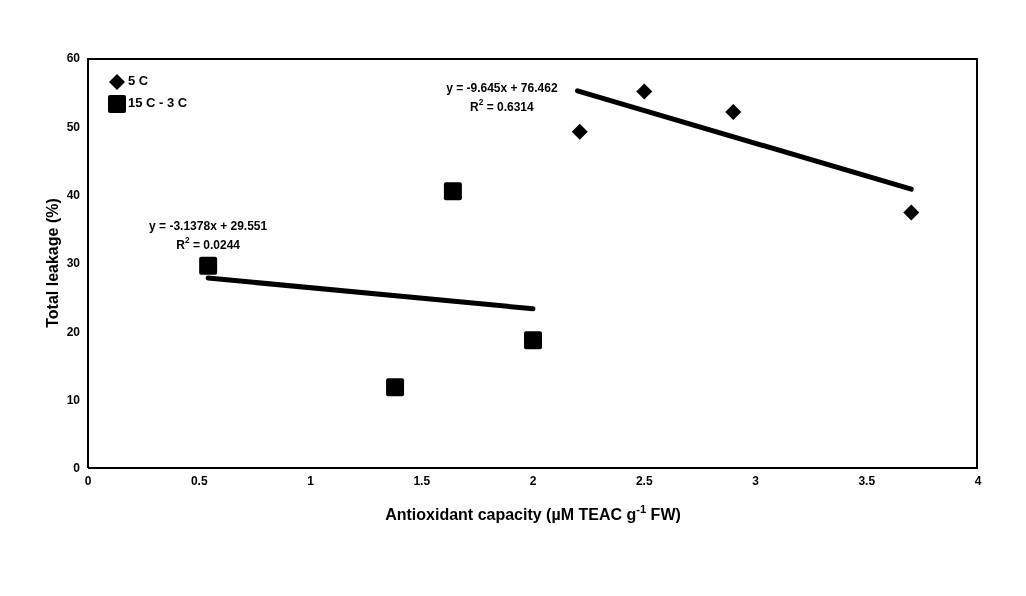 The image size is (1026, 596). What do you see at coordinates (644, 480) in the screenshot?
I see `x-tick-label: 2.5` at bounding box center [644, 480].